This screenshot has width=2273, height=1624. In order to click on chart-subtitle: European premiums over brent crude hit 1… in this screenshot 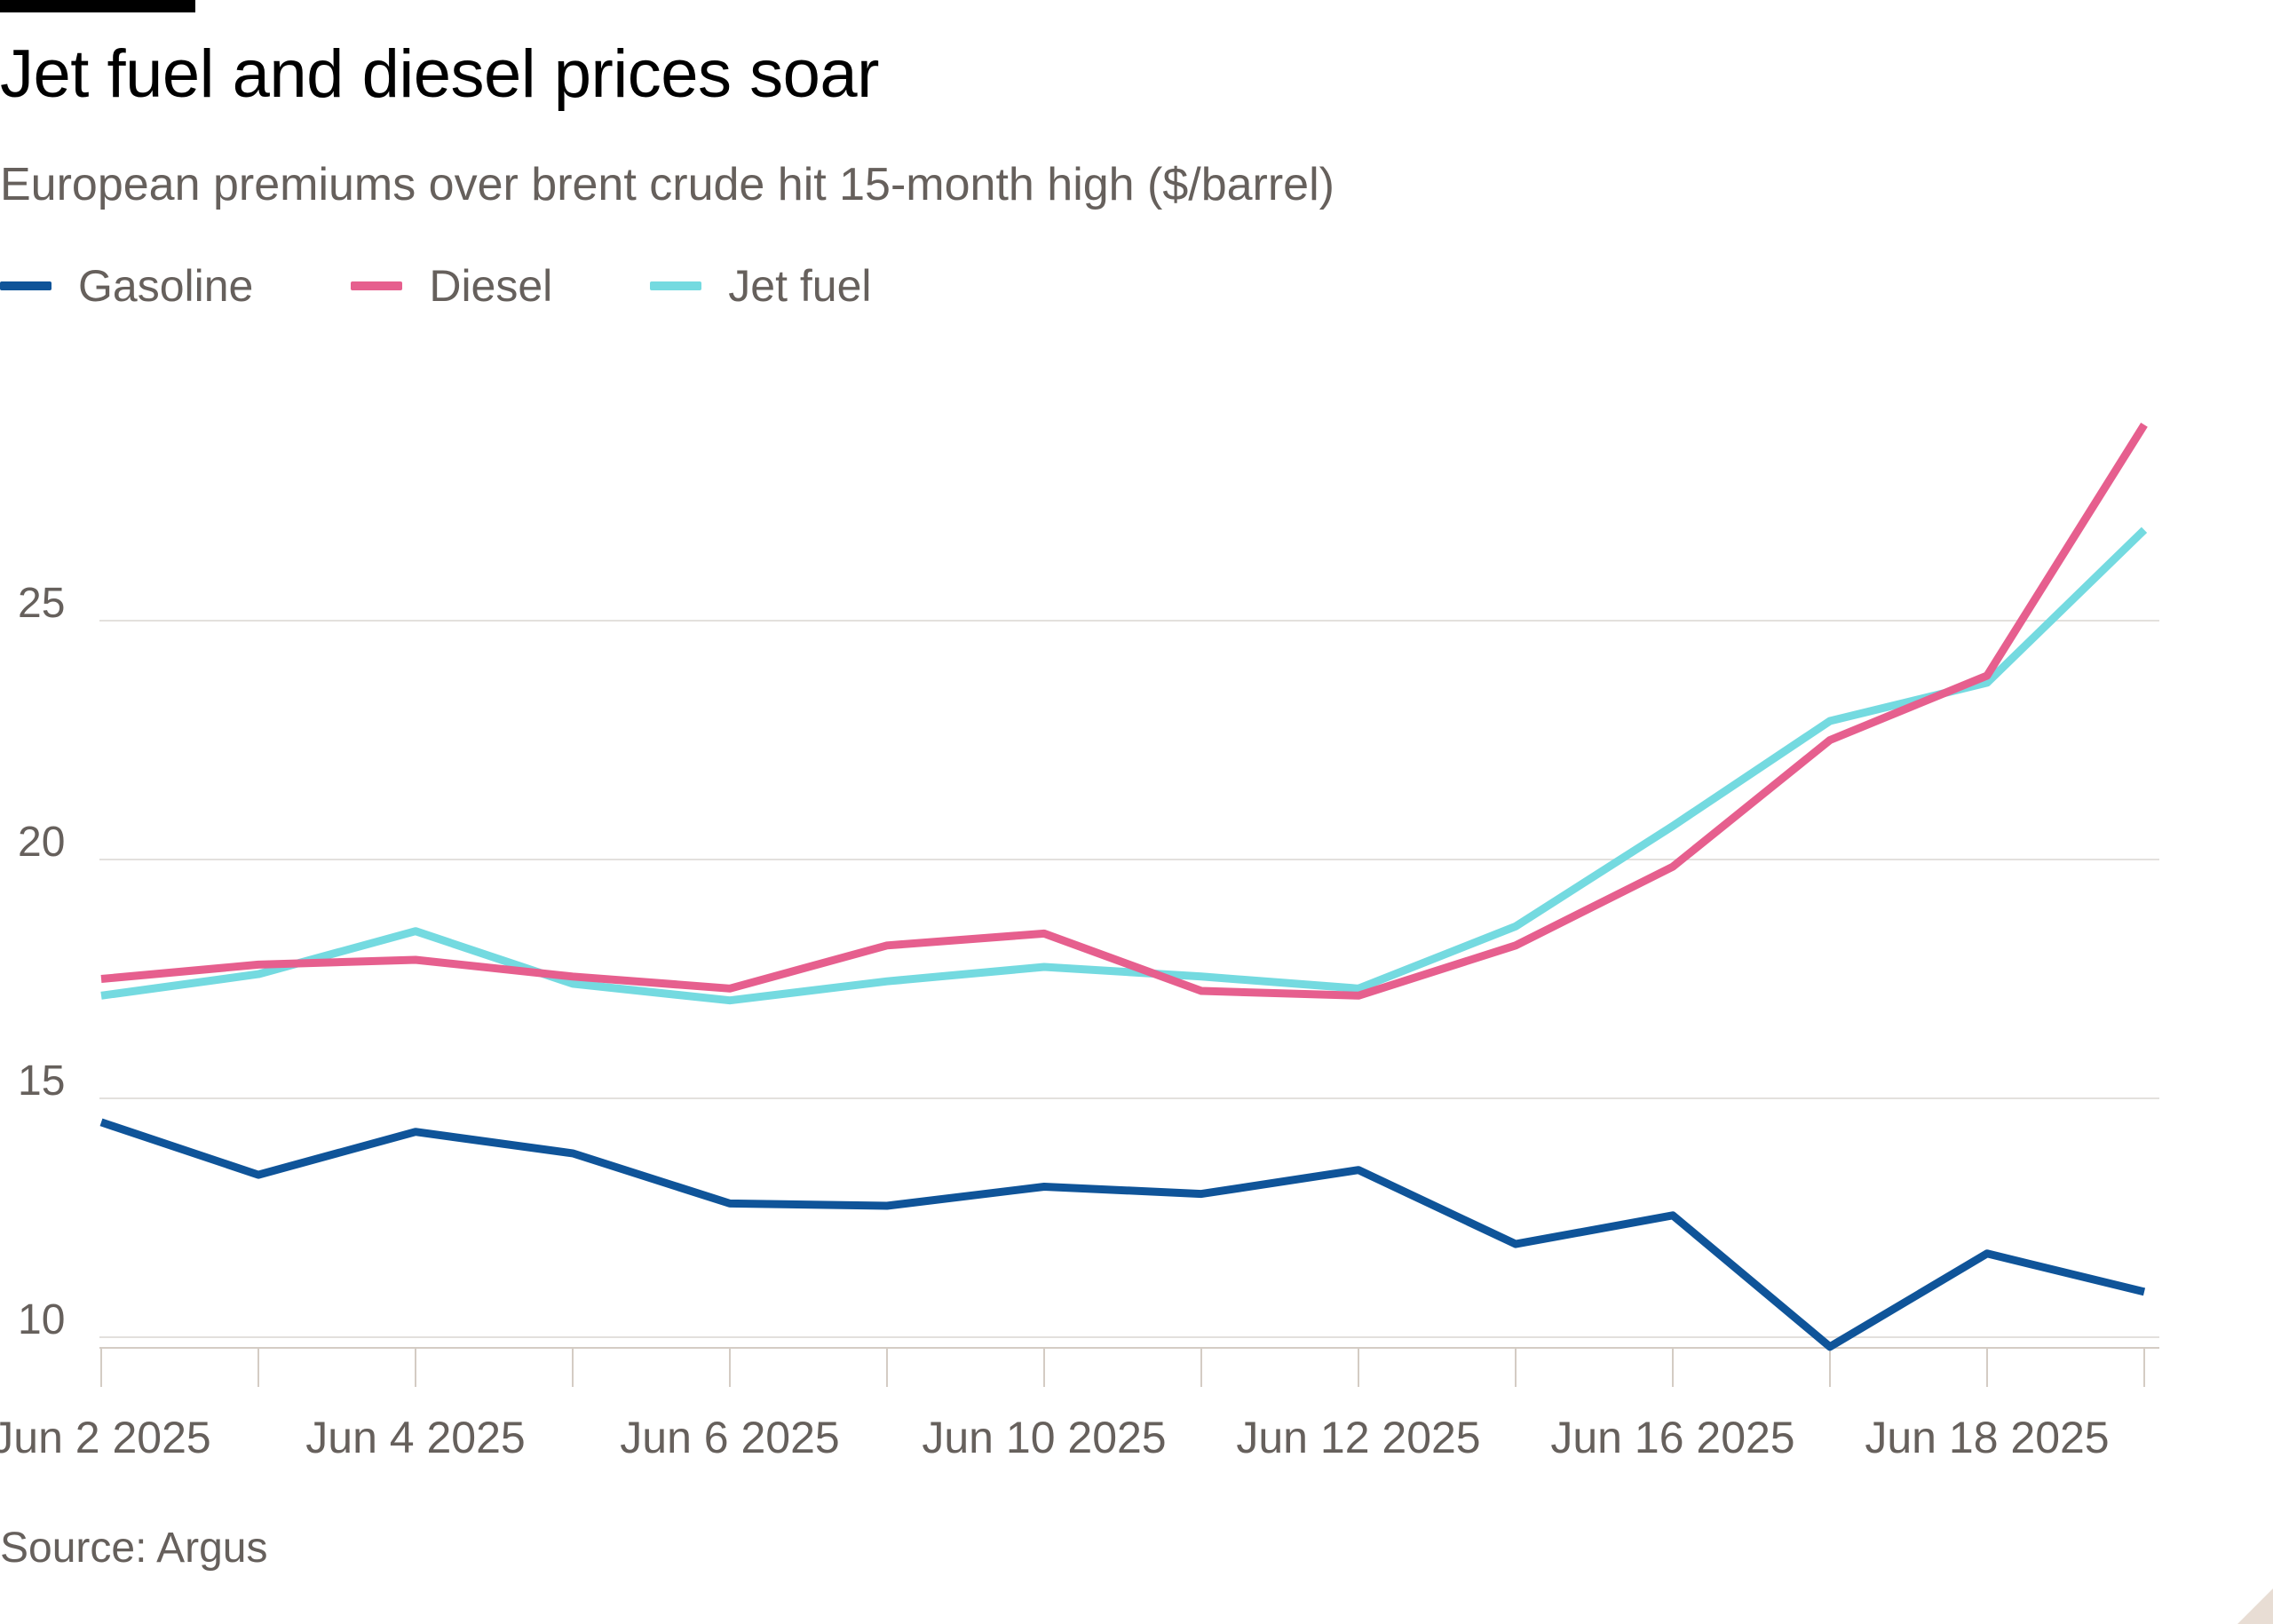, I will do `click(667, 184)`.